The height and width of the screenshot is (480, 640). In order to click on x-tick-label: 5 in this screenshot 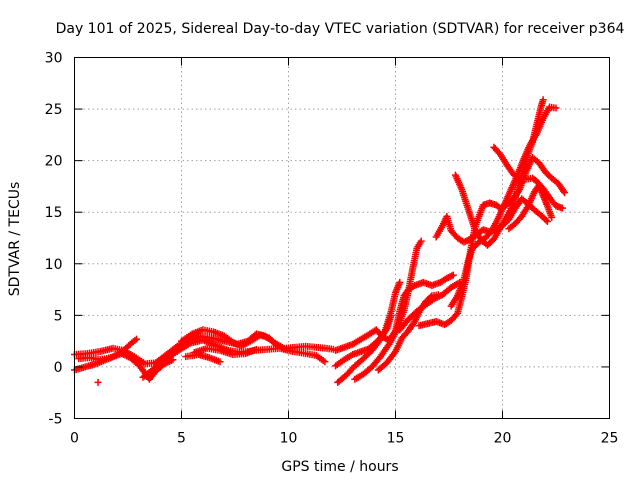, I will do `click(181, 439)`.